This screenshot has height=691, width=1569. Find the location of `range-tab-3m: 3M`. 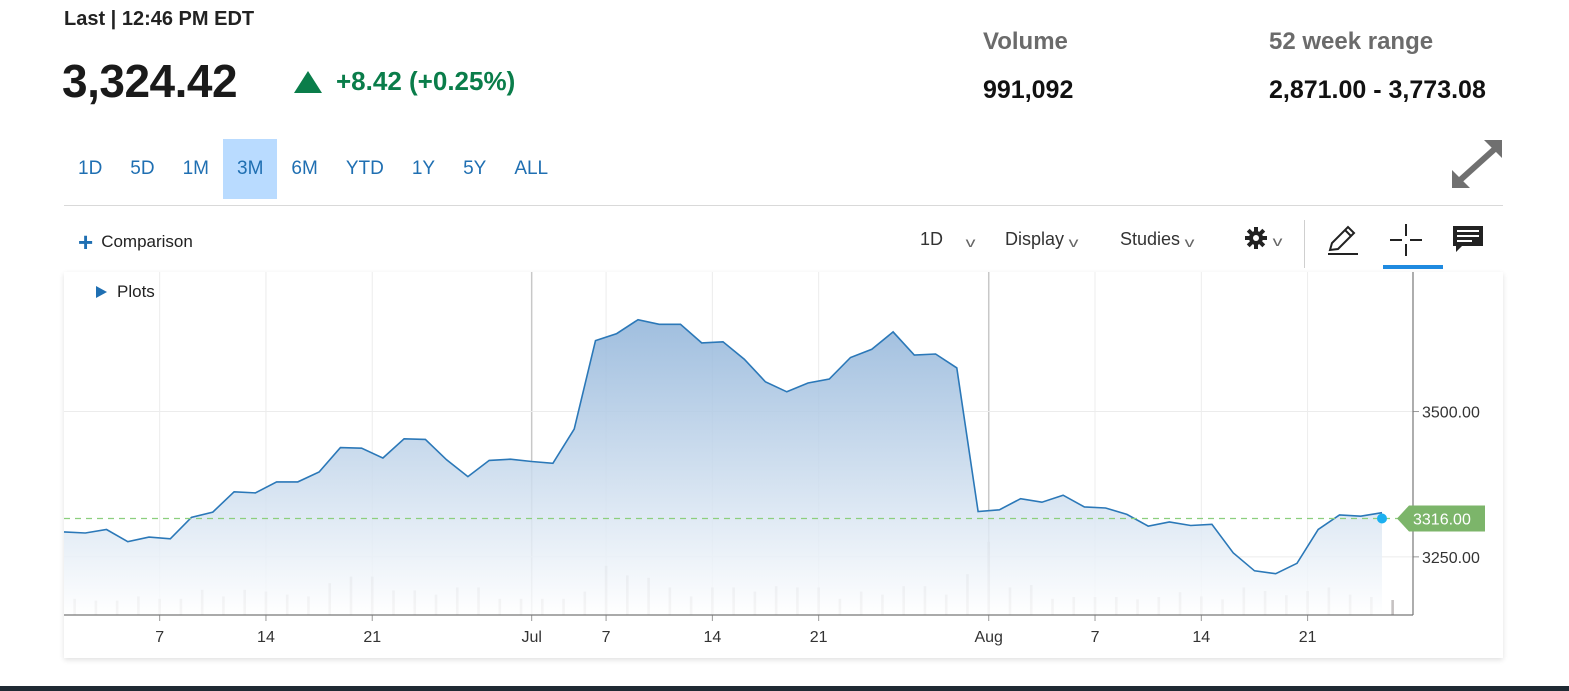

range-tab-3m: 3M is located at coordinates (250, 169).